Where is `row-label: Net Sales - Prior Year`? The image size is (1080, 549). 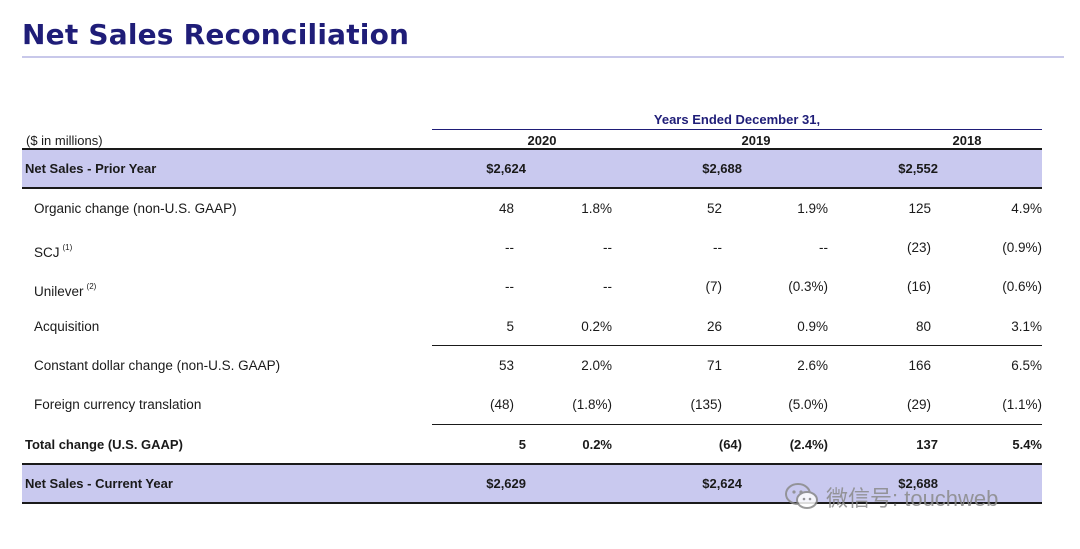
row-label: Net Sales - Prior Year is located at coordinates (91, 168).